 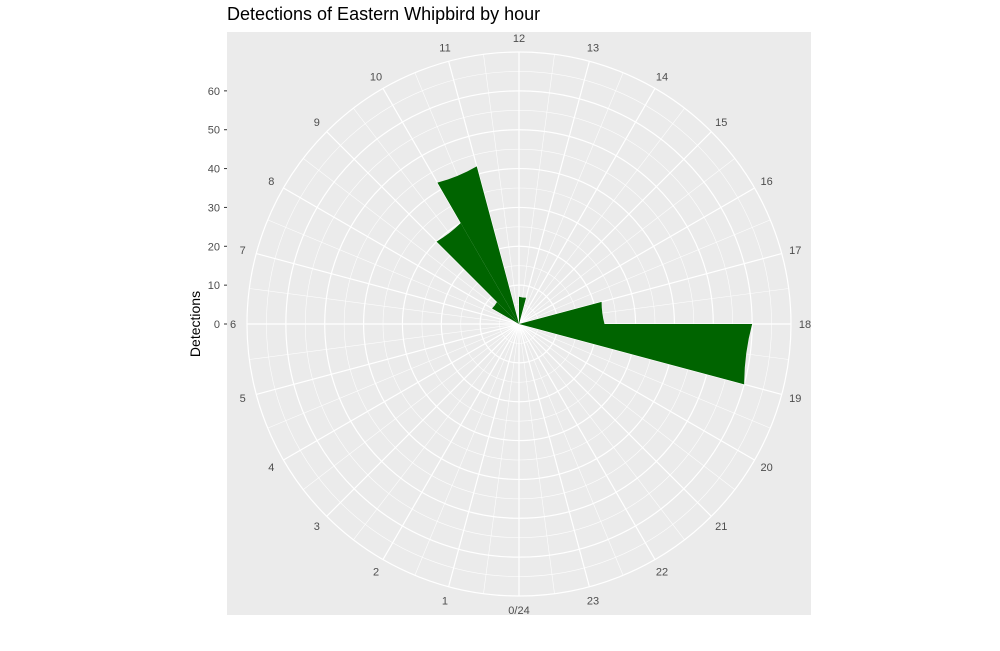 What do you see at coordinates (444, 49) in the screenshot?
I see `hour-label-11: 11` at bounding box center [444, 49].